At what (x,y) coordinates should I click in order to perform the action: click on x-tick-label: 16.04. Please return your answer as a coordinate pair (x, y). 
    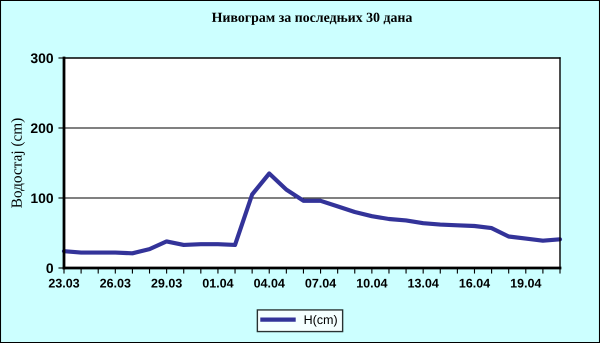
    Looking at the image, I should click on (475, 283).